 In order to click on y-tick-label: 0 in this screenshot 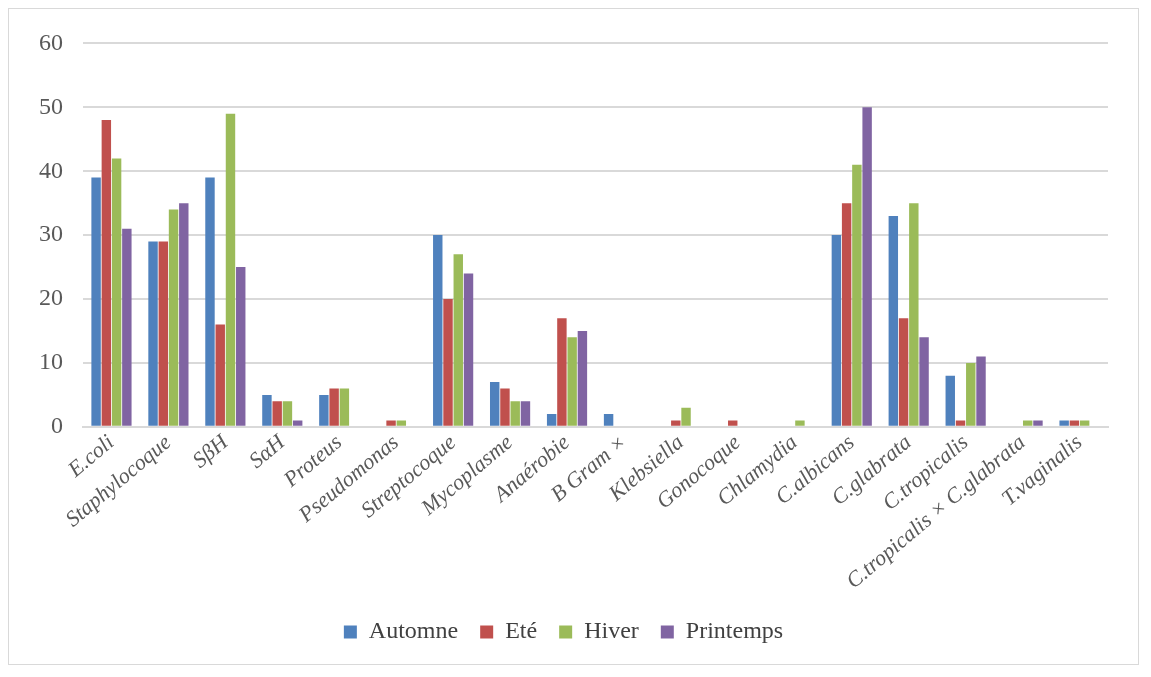, I will do `click(57, 425)`.